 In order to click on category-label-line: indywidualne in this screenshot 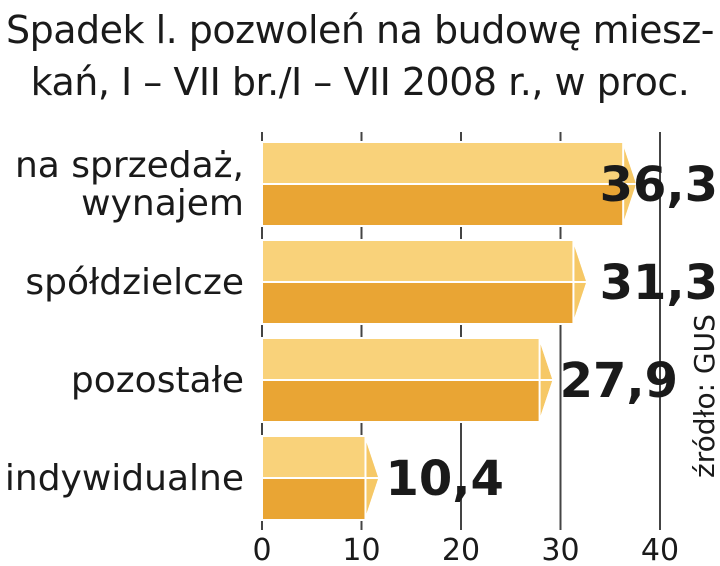, I will do `click(124, 478)`.